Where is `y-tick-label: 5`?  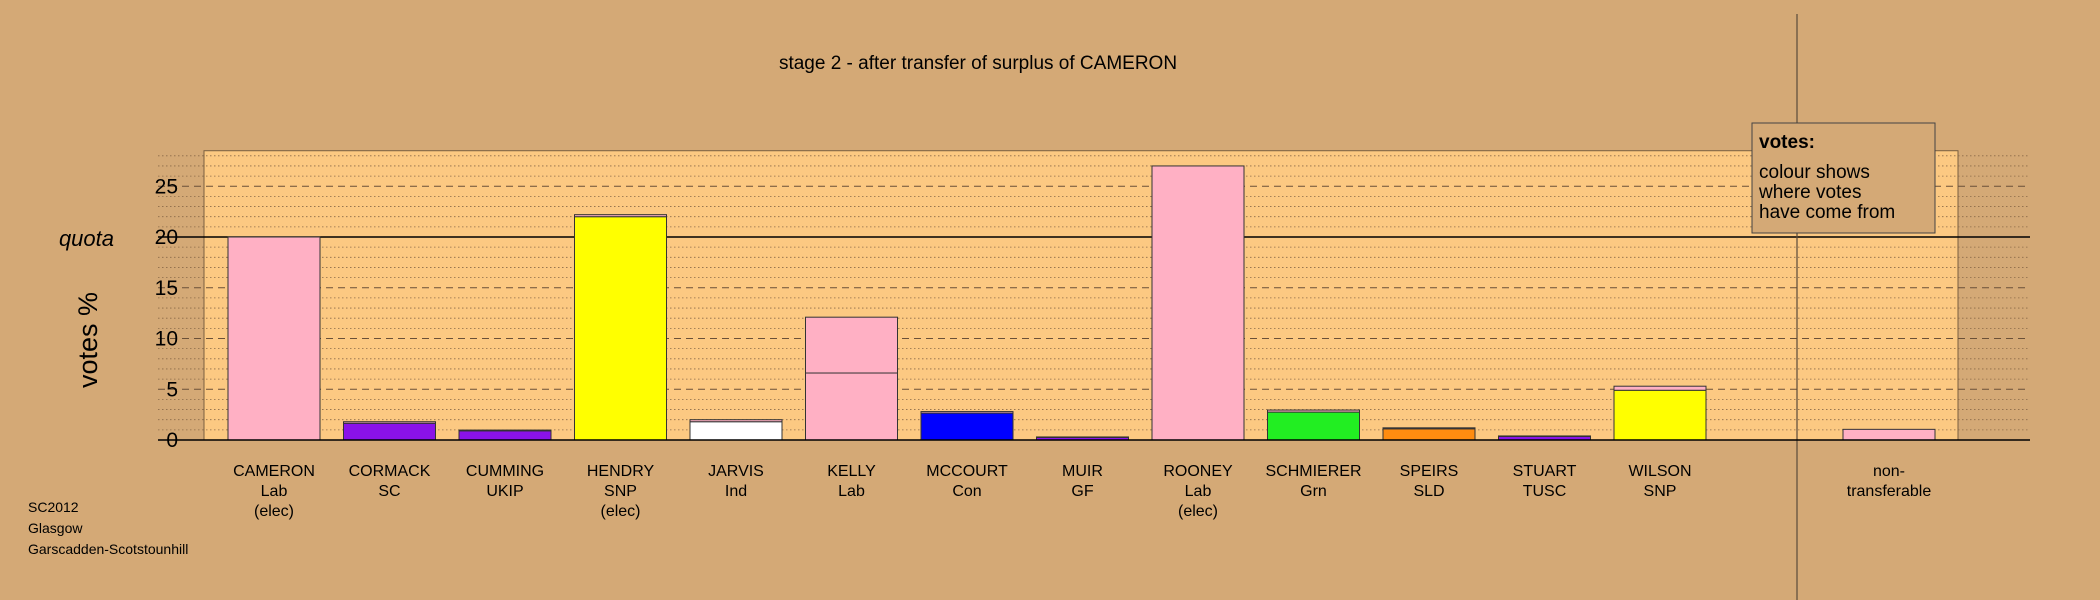
y-tick-label: 5 is located at coordinates (172, 389).